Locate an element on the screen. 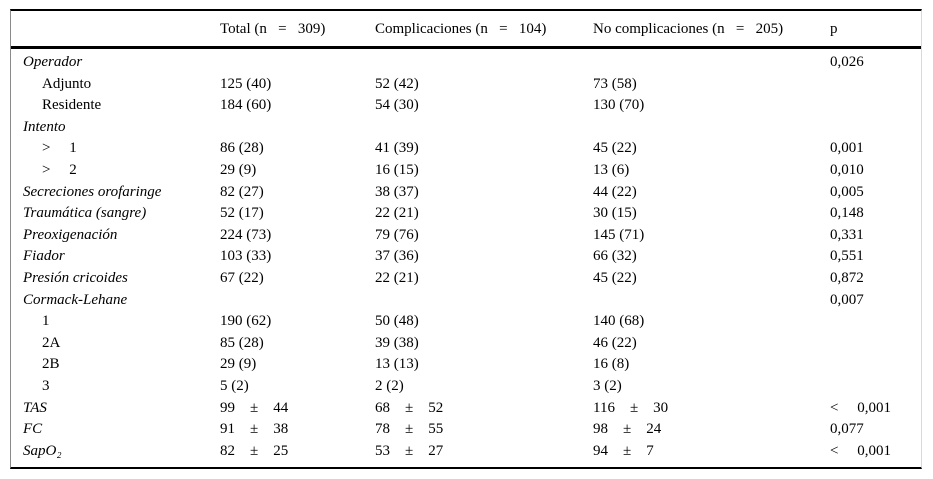  cell-total: 86 (28) is located at coordinates (242, 148).